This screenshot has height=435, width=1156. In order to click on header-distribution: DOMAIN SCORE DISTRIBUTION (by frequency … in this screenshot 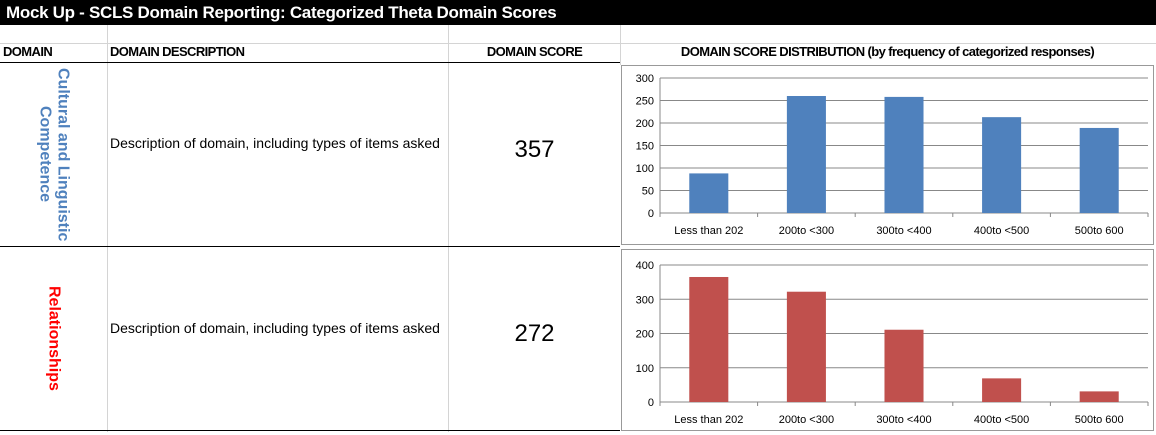, I will do `click(887, 51)`.